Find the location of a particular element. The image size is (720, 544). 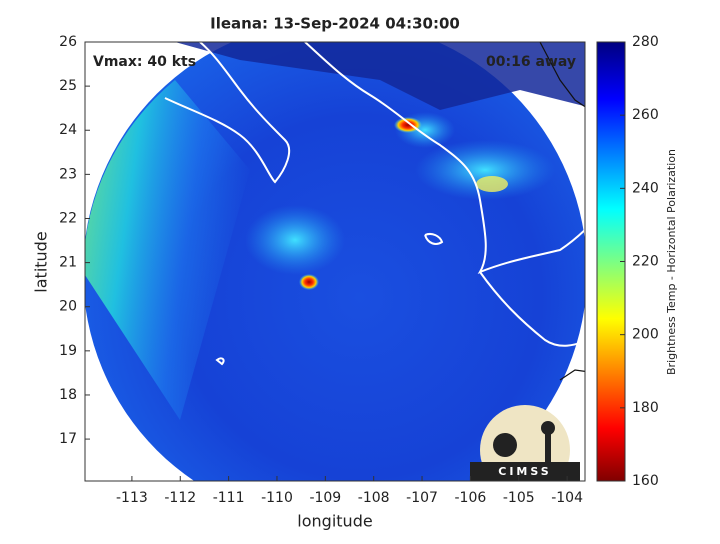

annotation: 00:16 away is located at coordinates (531, 62).